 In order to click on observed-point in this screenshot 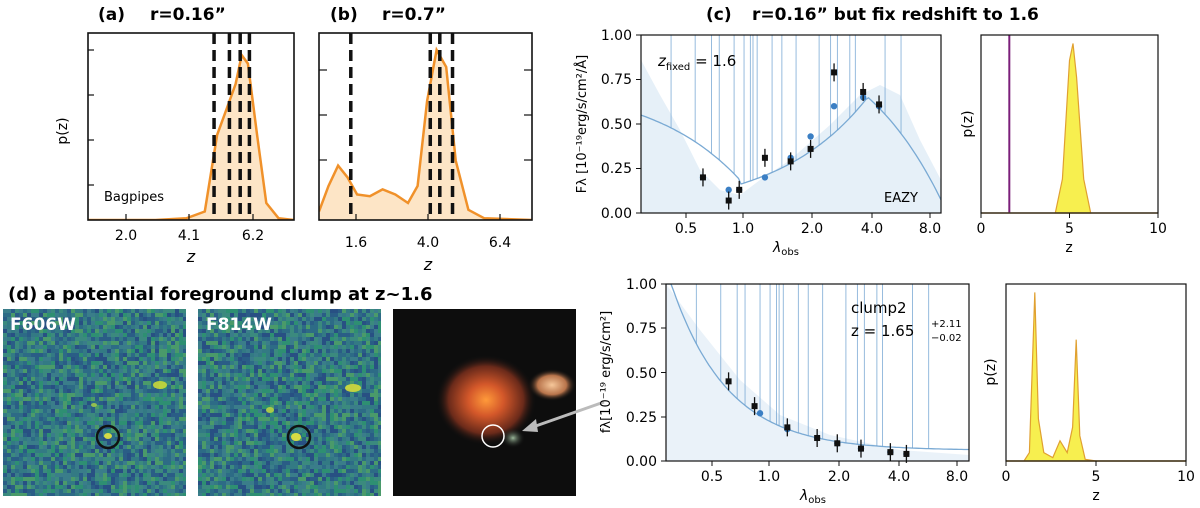, I will do `click(702, 177)`.